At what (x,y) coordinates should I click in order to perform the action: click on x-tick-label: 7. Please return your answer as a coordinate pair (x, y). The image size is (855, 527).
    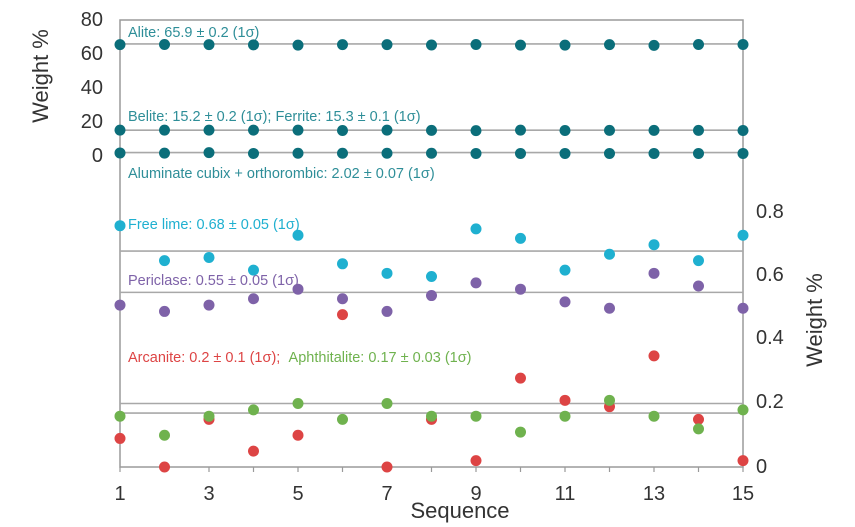
    Looking at the image, I should click on (386, 494).